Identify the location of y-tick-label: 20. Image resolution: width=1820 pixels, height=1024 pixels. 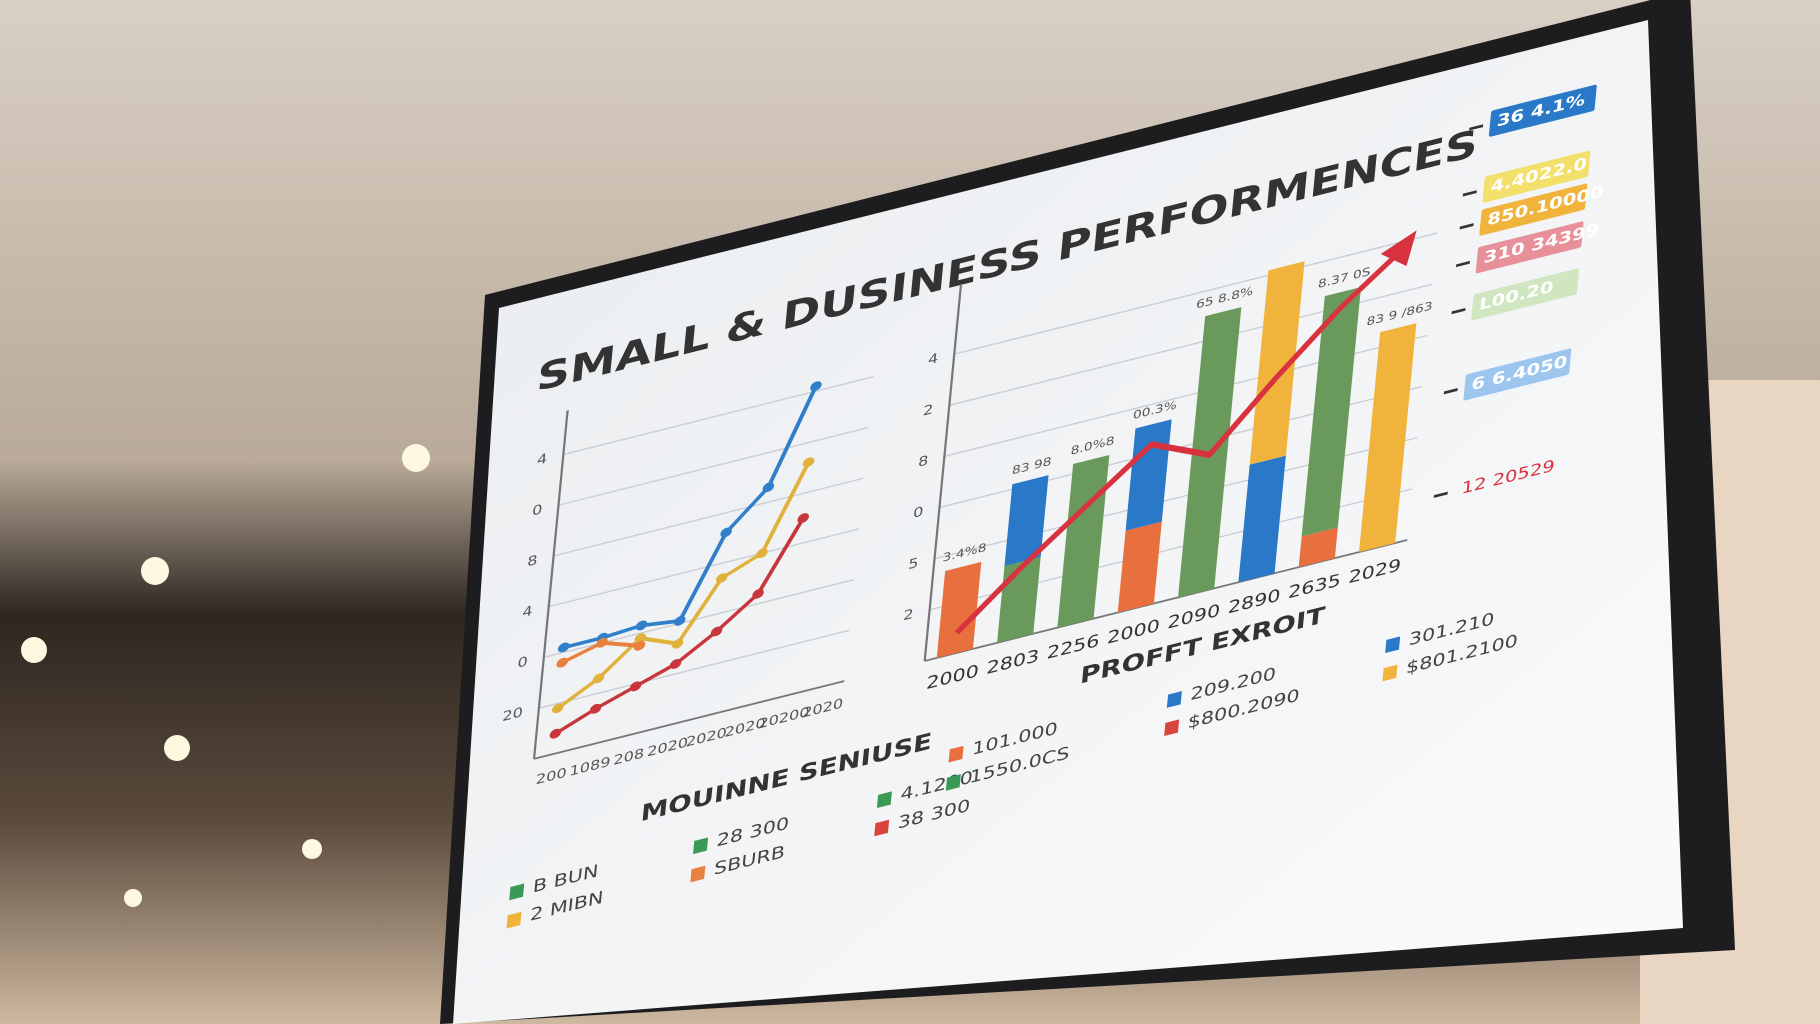
(513, 714).